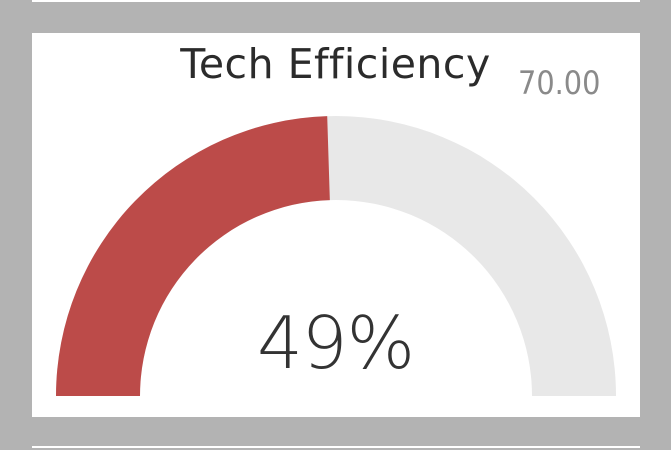 The height and width of the screenshot is (450, 671). Describe the element at coordinates (336, 447) in the screenshot. I see `frame-edge-bottom` at that location.